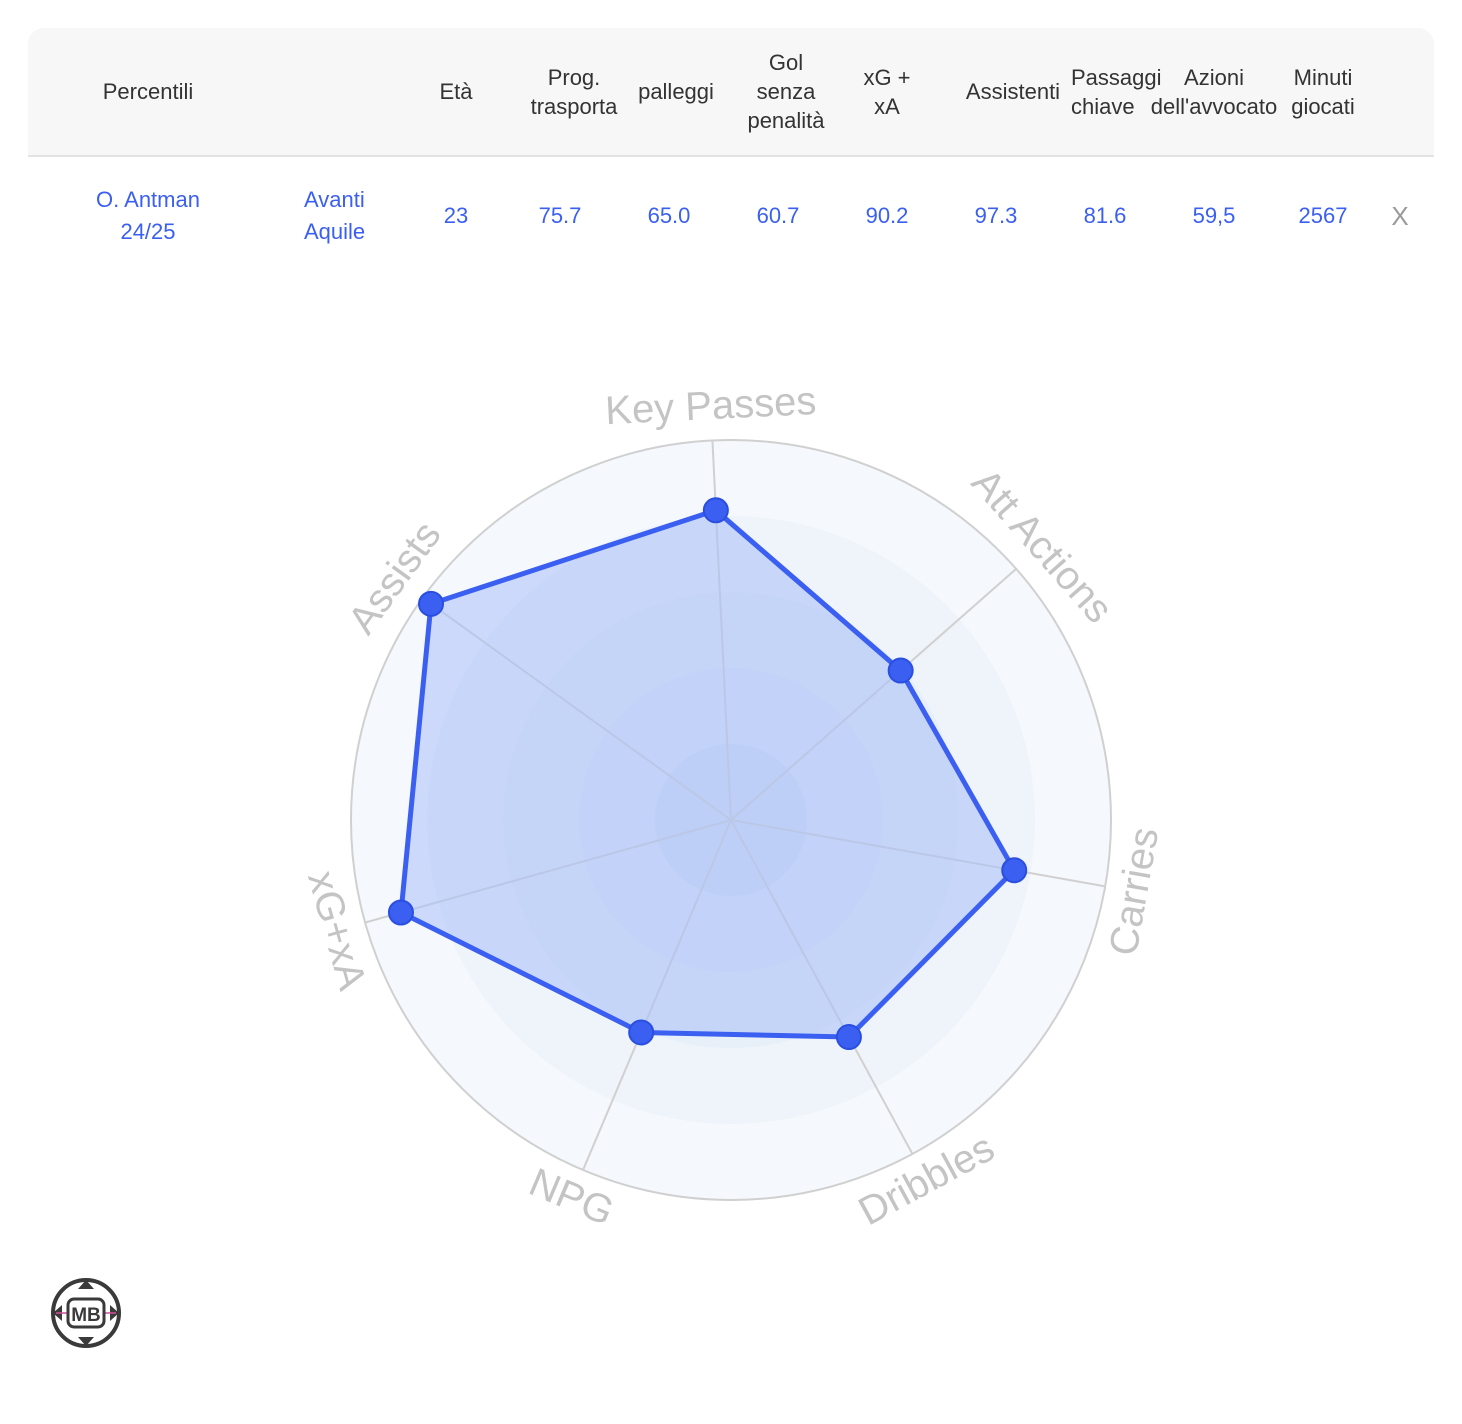  Describe the element at coordinates (669, 215) in the screenshot. I see `value-dribbles: 65.0` at that location.